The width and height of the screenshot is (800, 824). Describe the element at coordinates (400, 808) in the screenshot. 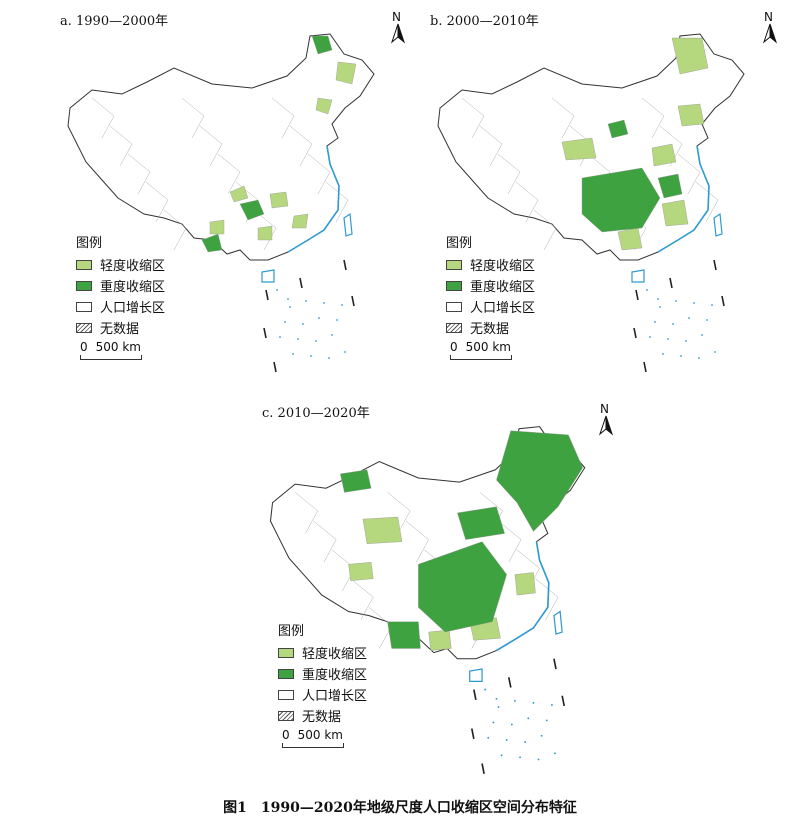

I see `figure-caption: 图1 1990—2020年地级尺度人口收缩区空间分布特征` at that location.